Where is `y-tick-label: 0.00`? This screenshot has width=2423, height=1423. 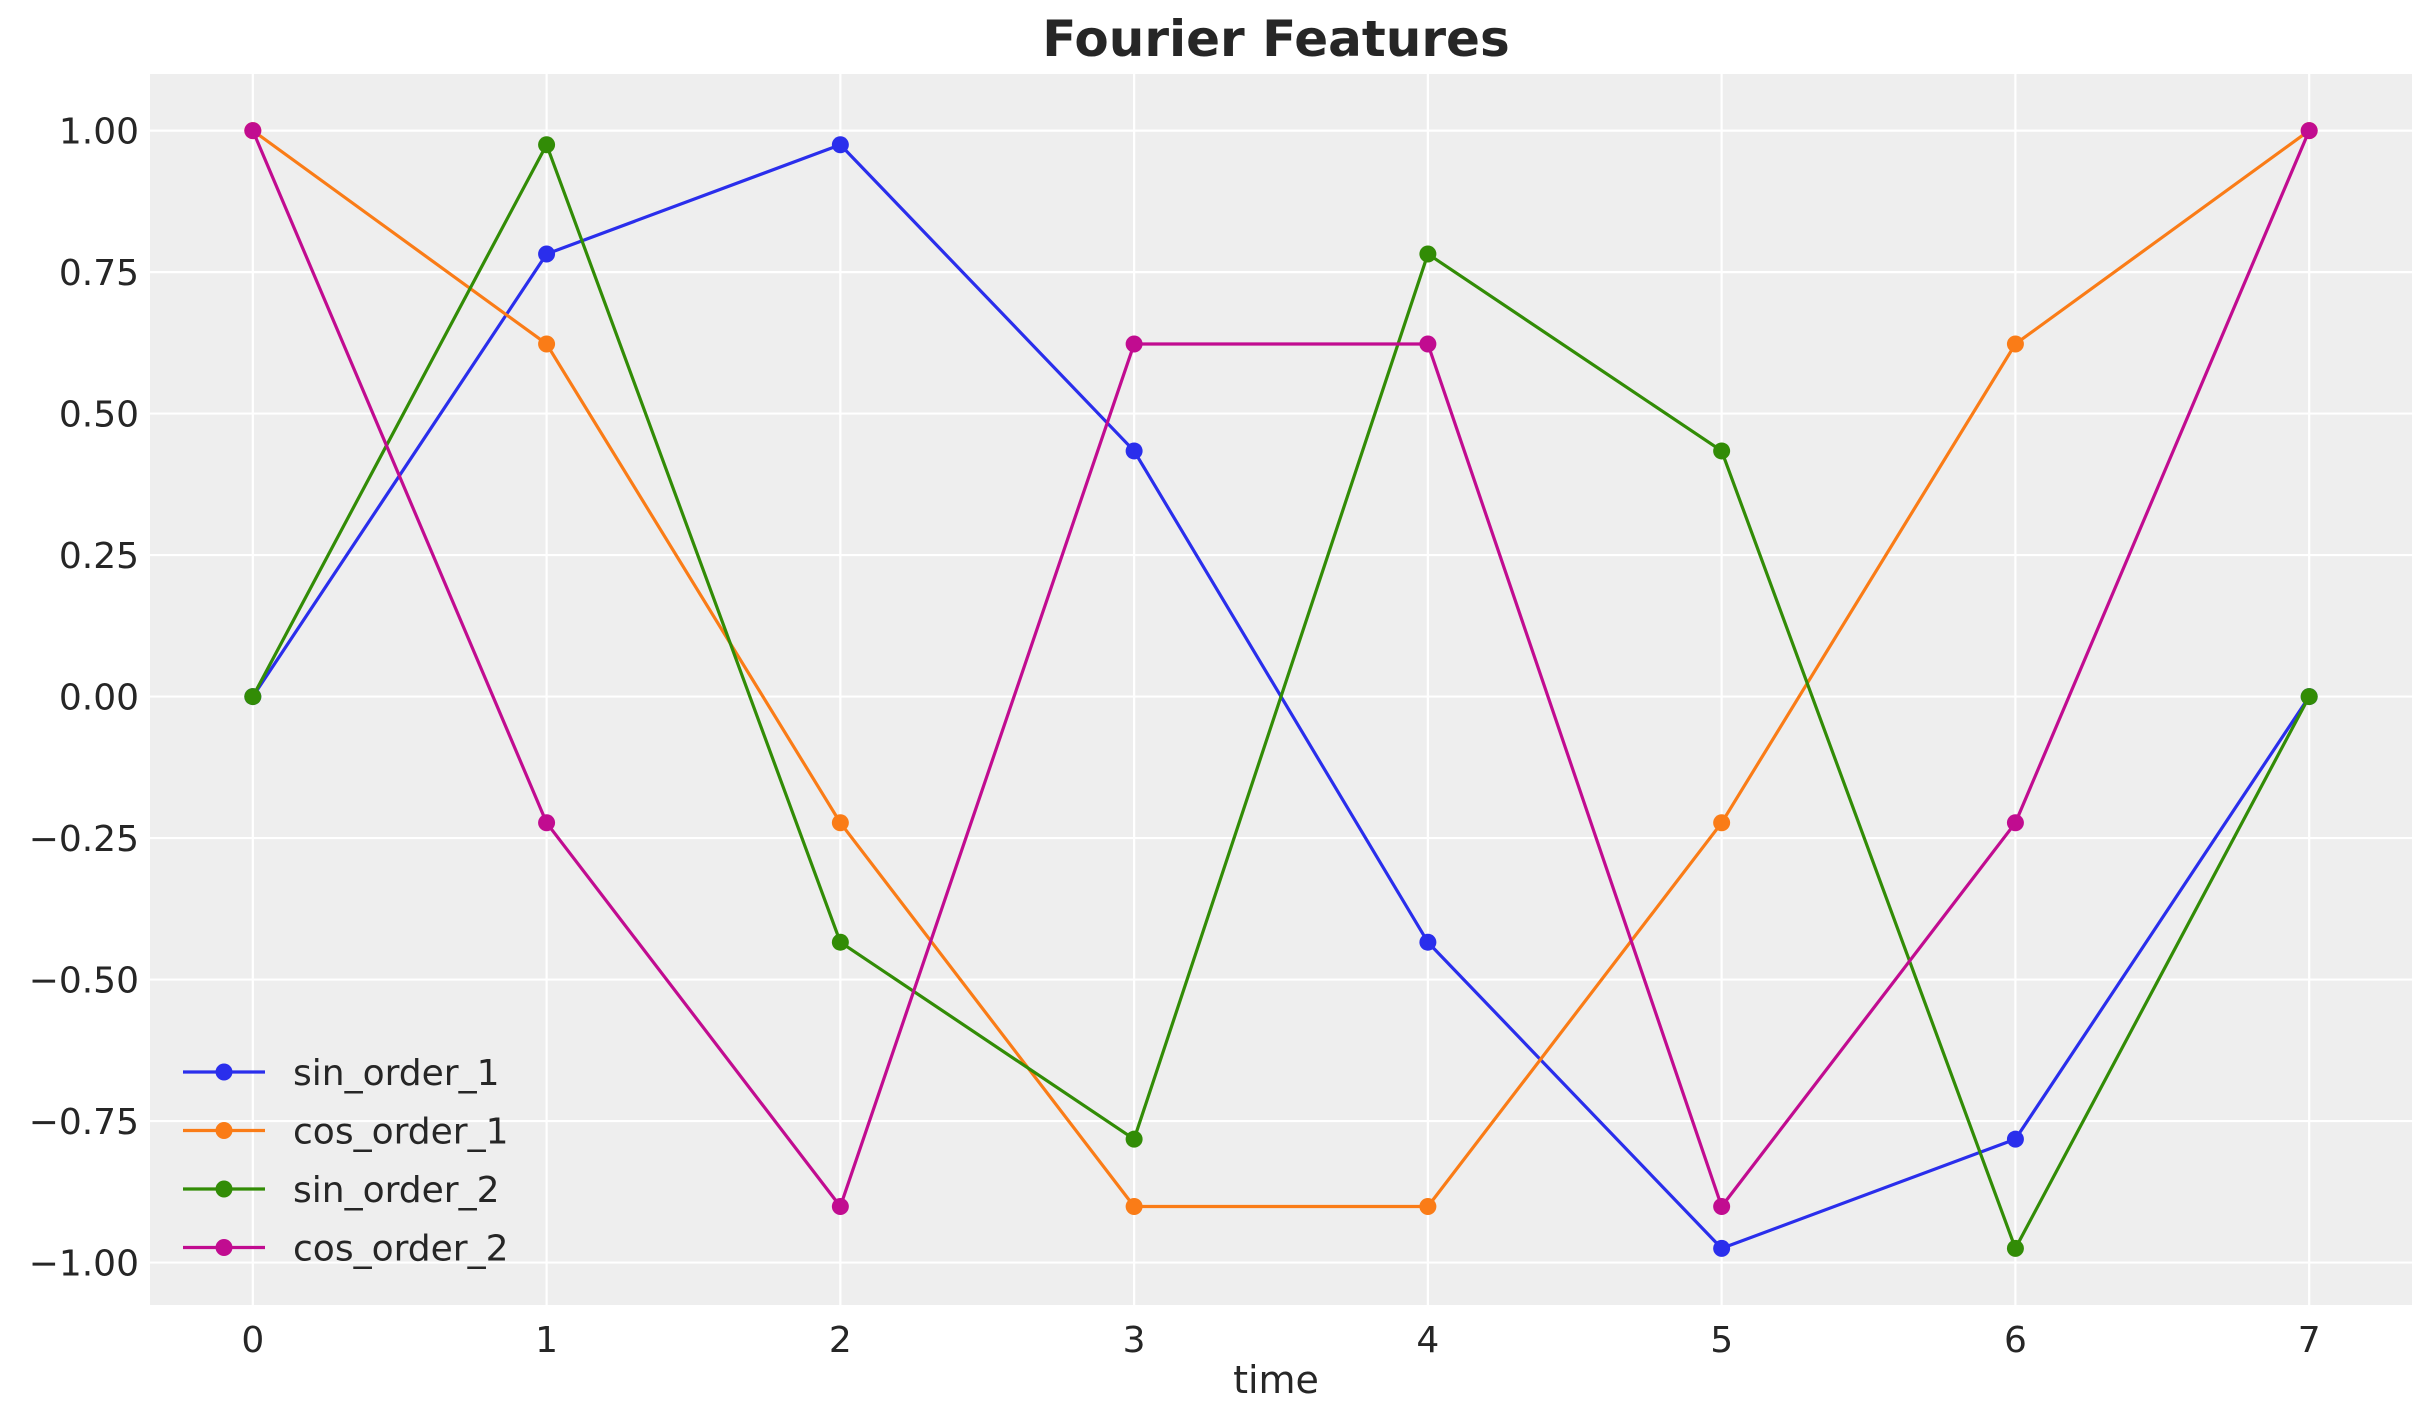
y-tick-label: 0.00 is located at coordinates (99, 698).